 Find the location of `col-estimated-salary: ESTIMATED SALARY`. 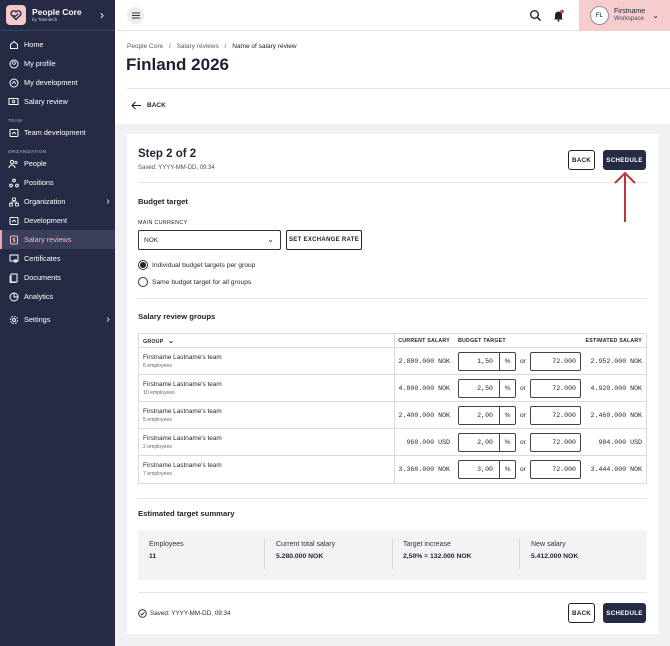

col-estimated-salary: ESTIMATED SALARY is located at coordinates (613, 340).